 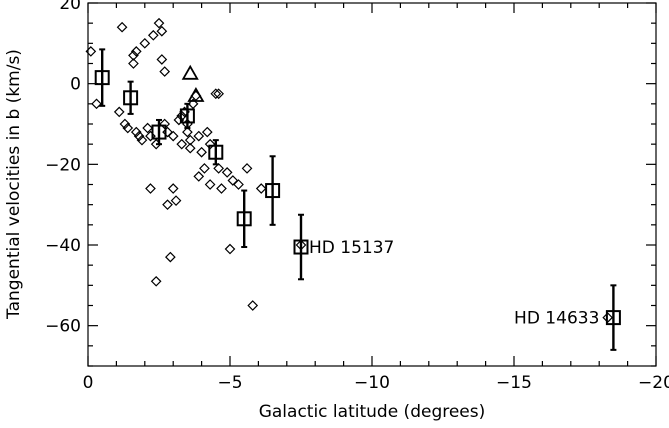 What do you see at coordinates (229, 383) in the screenshot?
I see `x-tick-label: −5` at bounding box center [229, 383].